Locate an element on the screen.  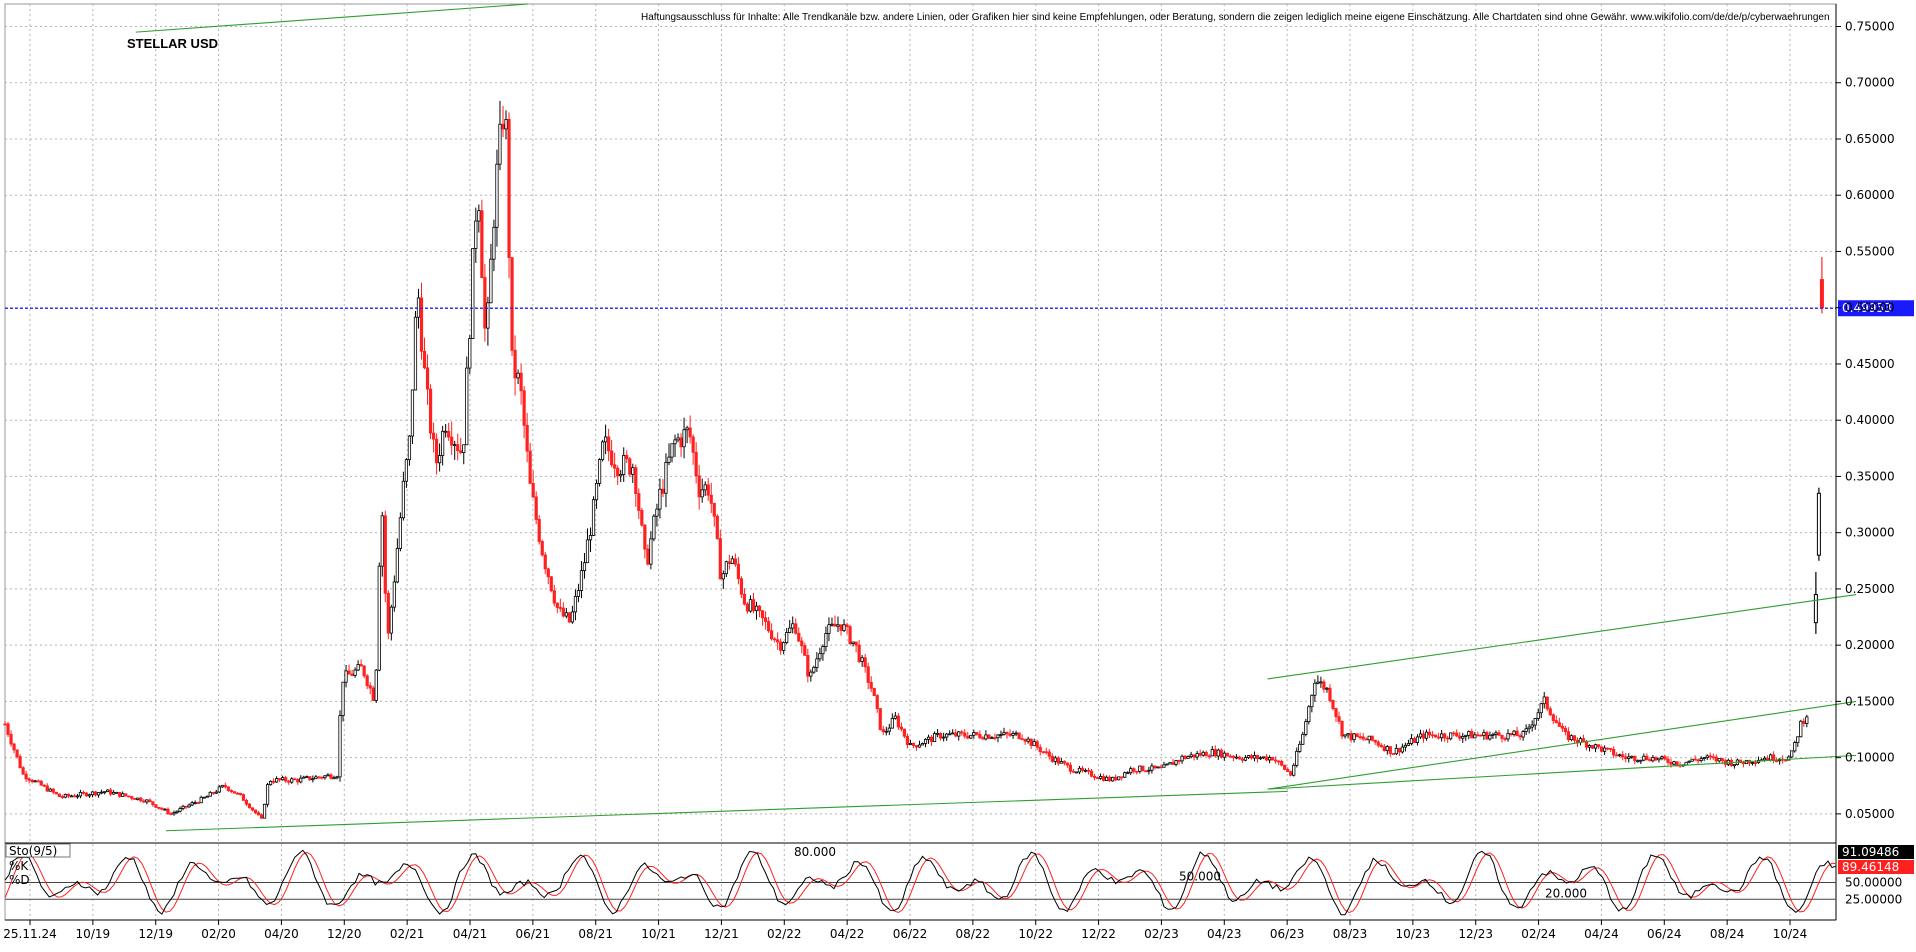
stoch-inline-label: 50.000 is located at coordinates (1200, 877).